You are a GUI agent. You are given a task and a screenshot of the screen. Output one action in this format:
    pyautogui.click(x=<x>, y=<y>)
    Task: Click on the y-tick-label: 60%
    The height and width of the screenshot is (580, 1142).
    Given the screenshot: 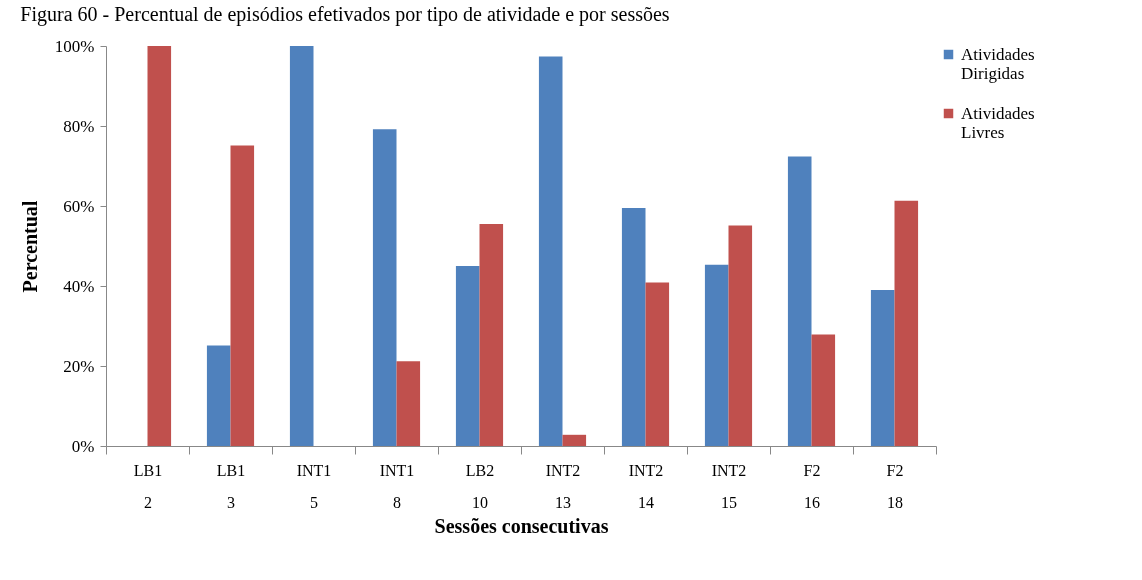 What is the action you would take?
    pyautogui.click(x=79, y=206)
    